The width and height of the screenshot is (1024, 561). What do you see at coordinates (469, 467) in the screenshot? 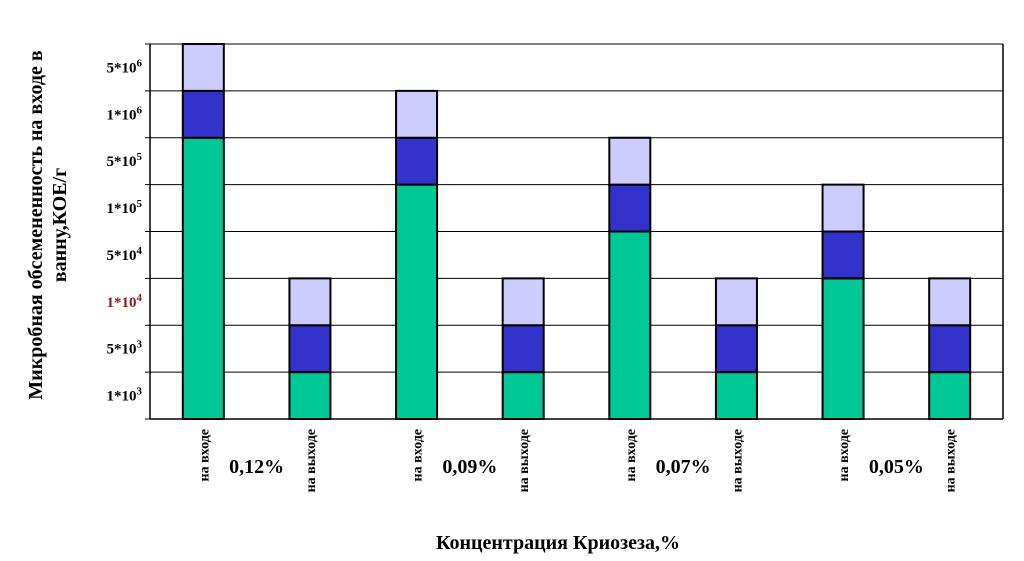
I see `group-label: 0,09%` at bounding box center [469, 467].